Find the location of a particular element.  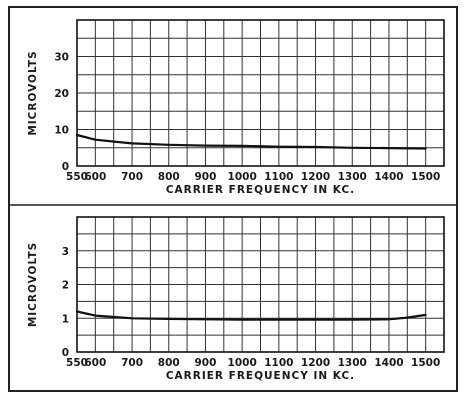

y-tick-label: 2 is located at coordinates (65, 286).